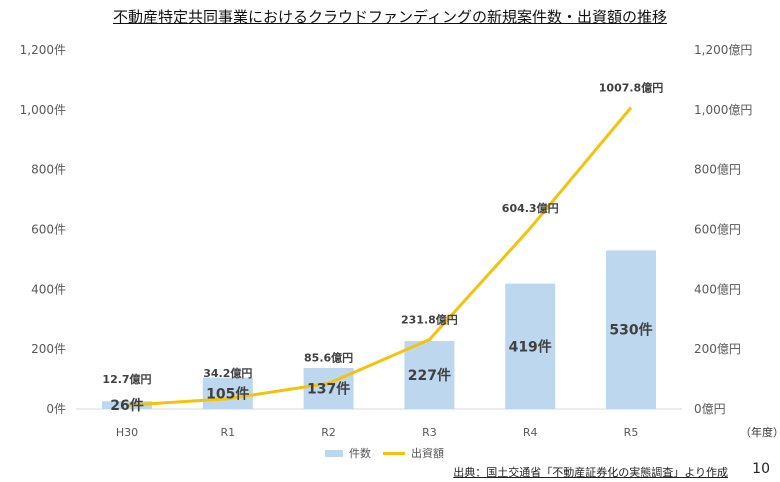  I want to click on line-data-label: 12.7億円, so click(126, 379).